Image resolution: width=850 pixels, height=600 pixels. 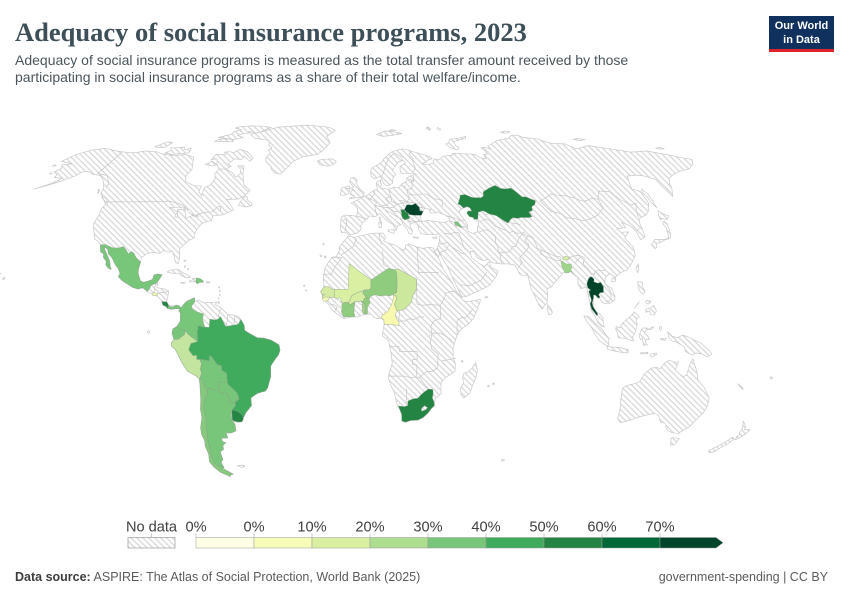 I want to click on svg-text: 30%, so click(x=427, y=528).